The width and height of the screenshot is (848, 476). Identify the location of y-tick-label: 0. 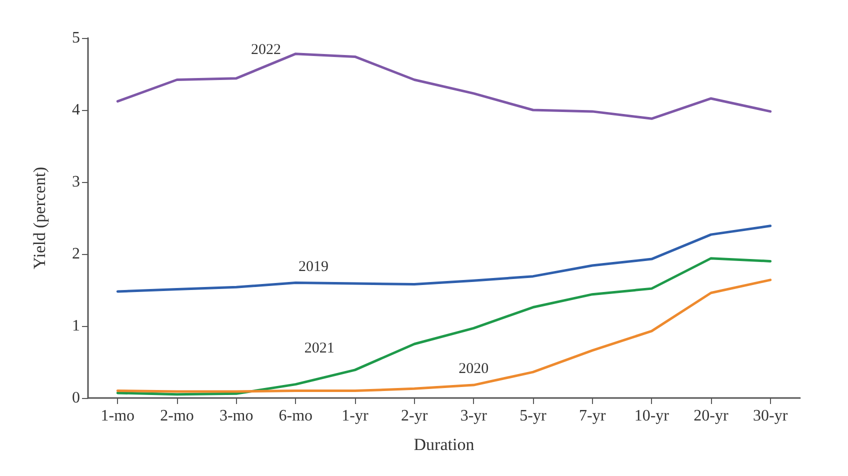
(76, 398).